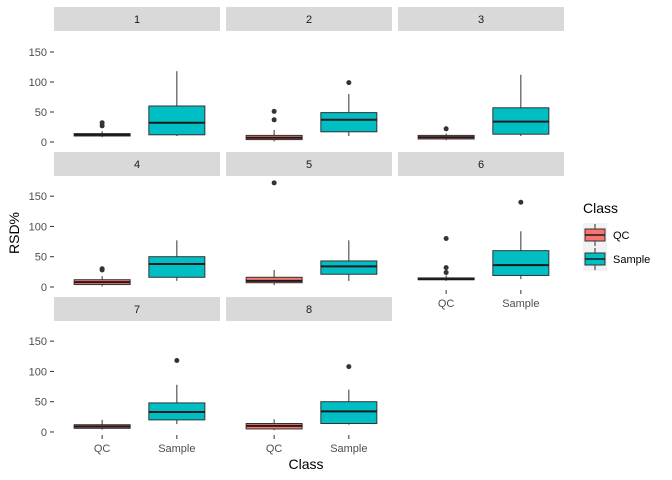 The image size is (672, 480). Describe the element at coordinates (481, 231) in the screenshot. I see `facet-panel: 6 QC Sample` at that location.